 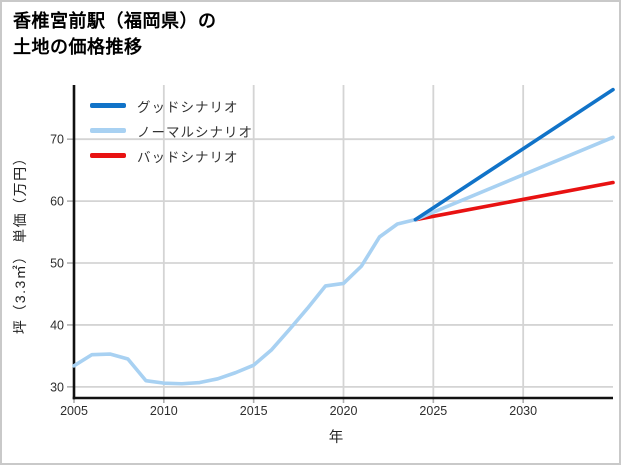 What do you see at coordinates (344, 411) in the screenshot?
I see `x-tick-label: 2020` at bounding box center [344, 411].